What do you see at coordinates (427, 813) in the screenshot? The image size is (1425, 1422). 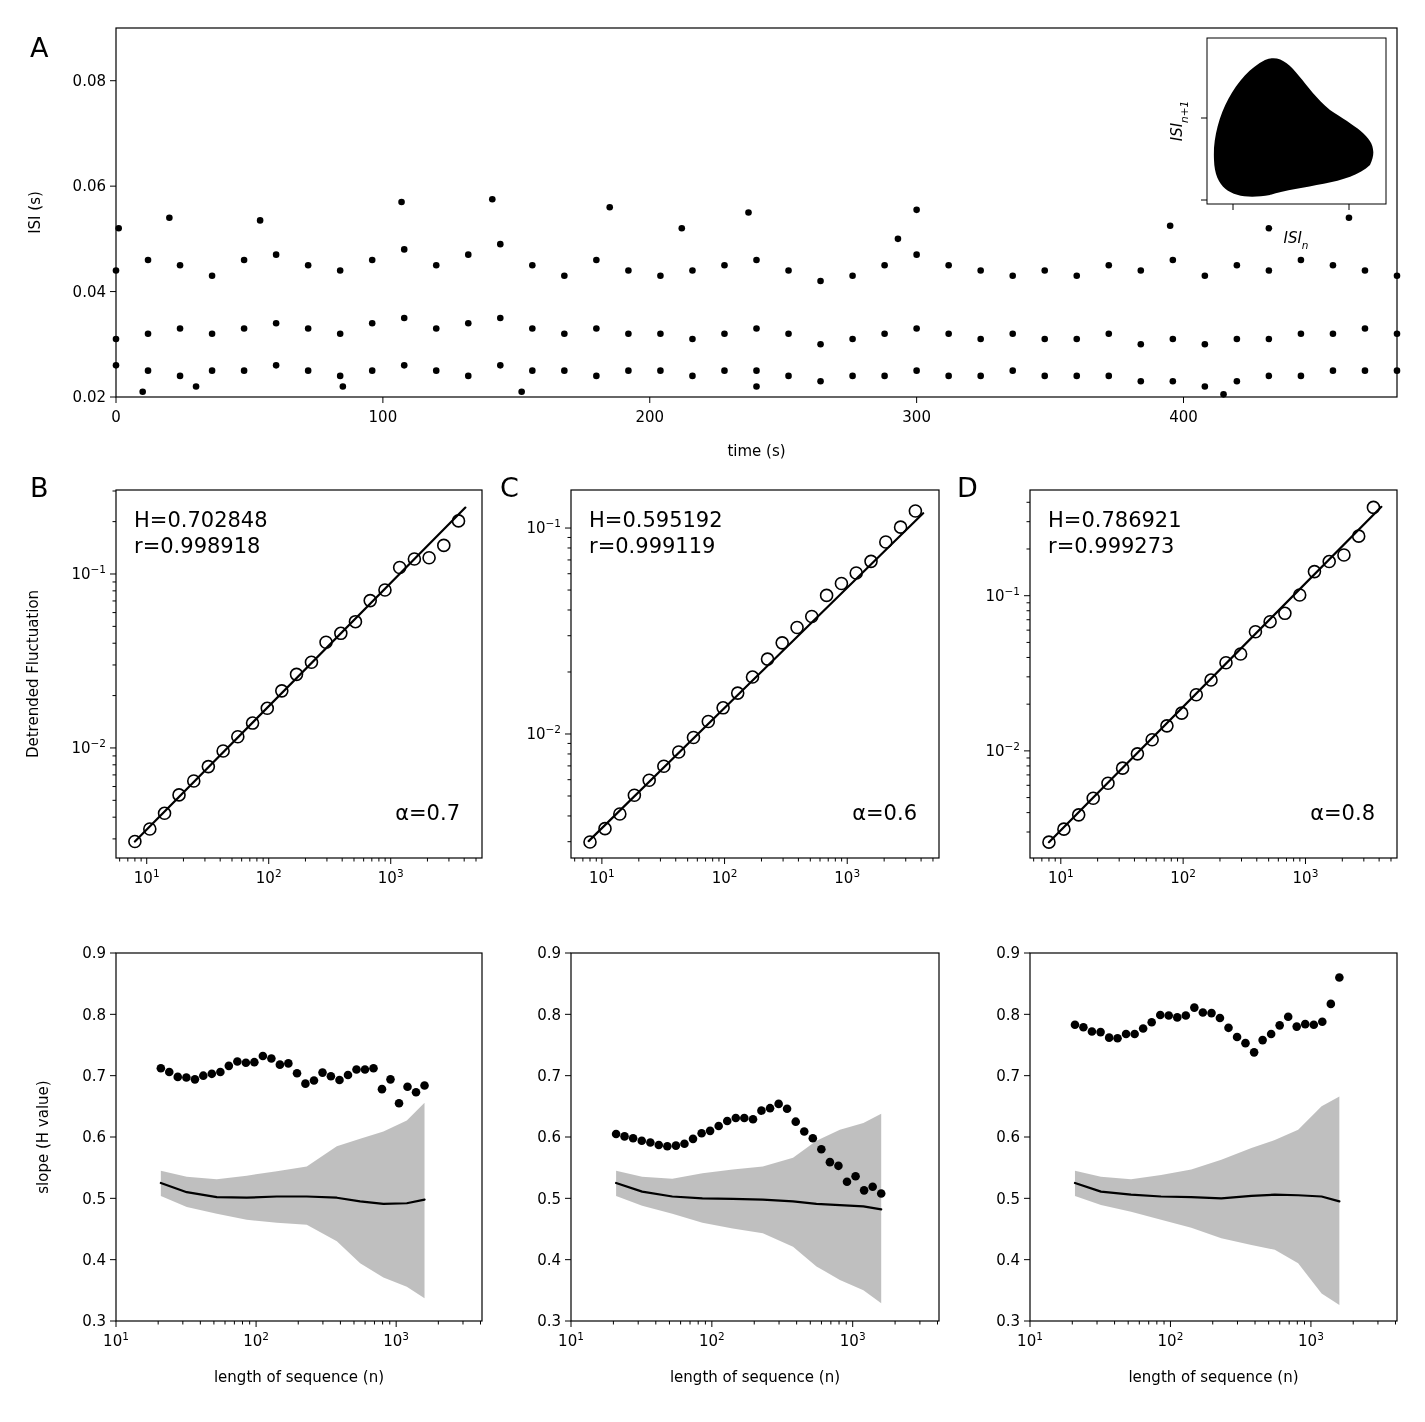 I see `annotation: α=0.7` at bounding box center [427, 813].